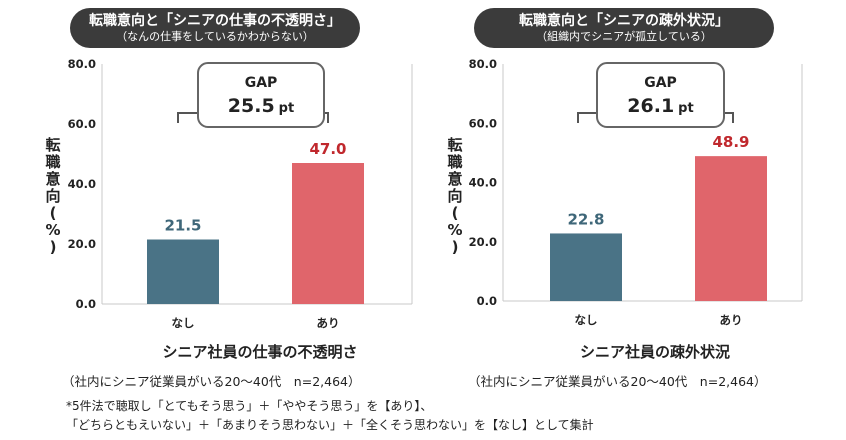 The width and height of the screenshot is (846, 440). Describe the element at coordinates (211, 381) in the screenshot. I see `sample-note-left: （社内にシニア従業員がいる20～40代 n=2,464）` at that location.